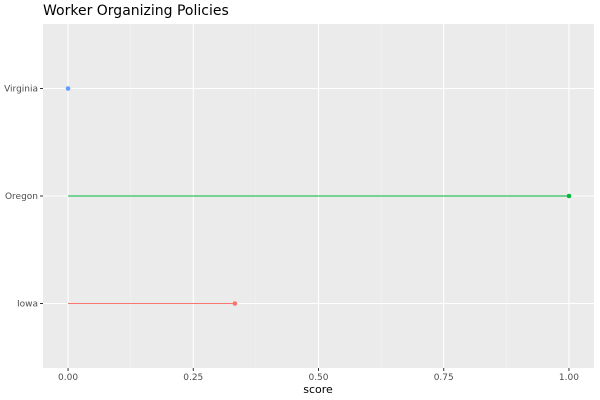  I want to click on x-tick-label: 0.00, so click(68, 378).